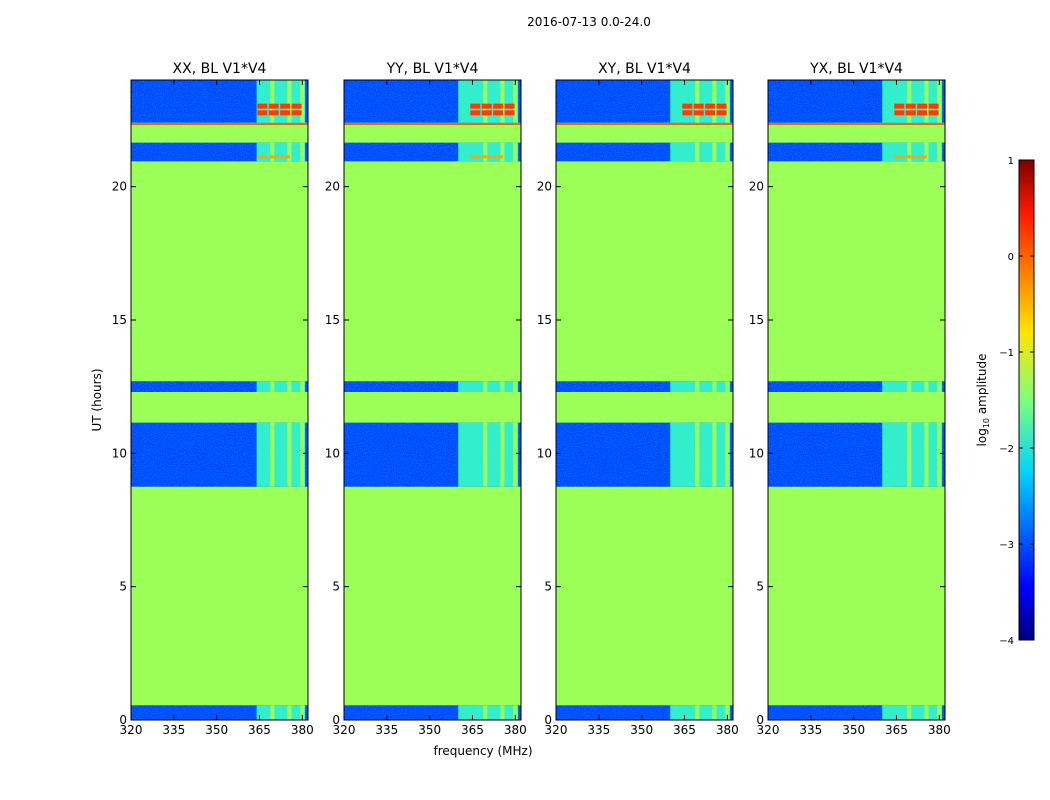 Image resolution: width=1050 pixels, height=800 pixels. Describe the element at coordinates (589, 22) in the screenshot. I see `figure-suptitle: 2016-07-13 0.0-24.0` at that location.